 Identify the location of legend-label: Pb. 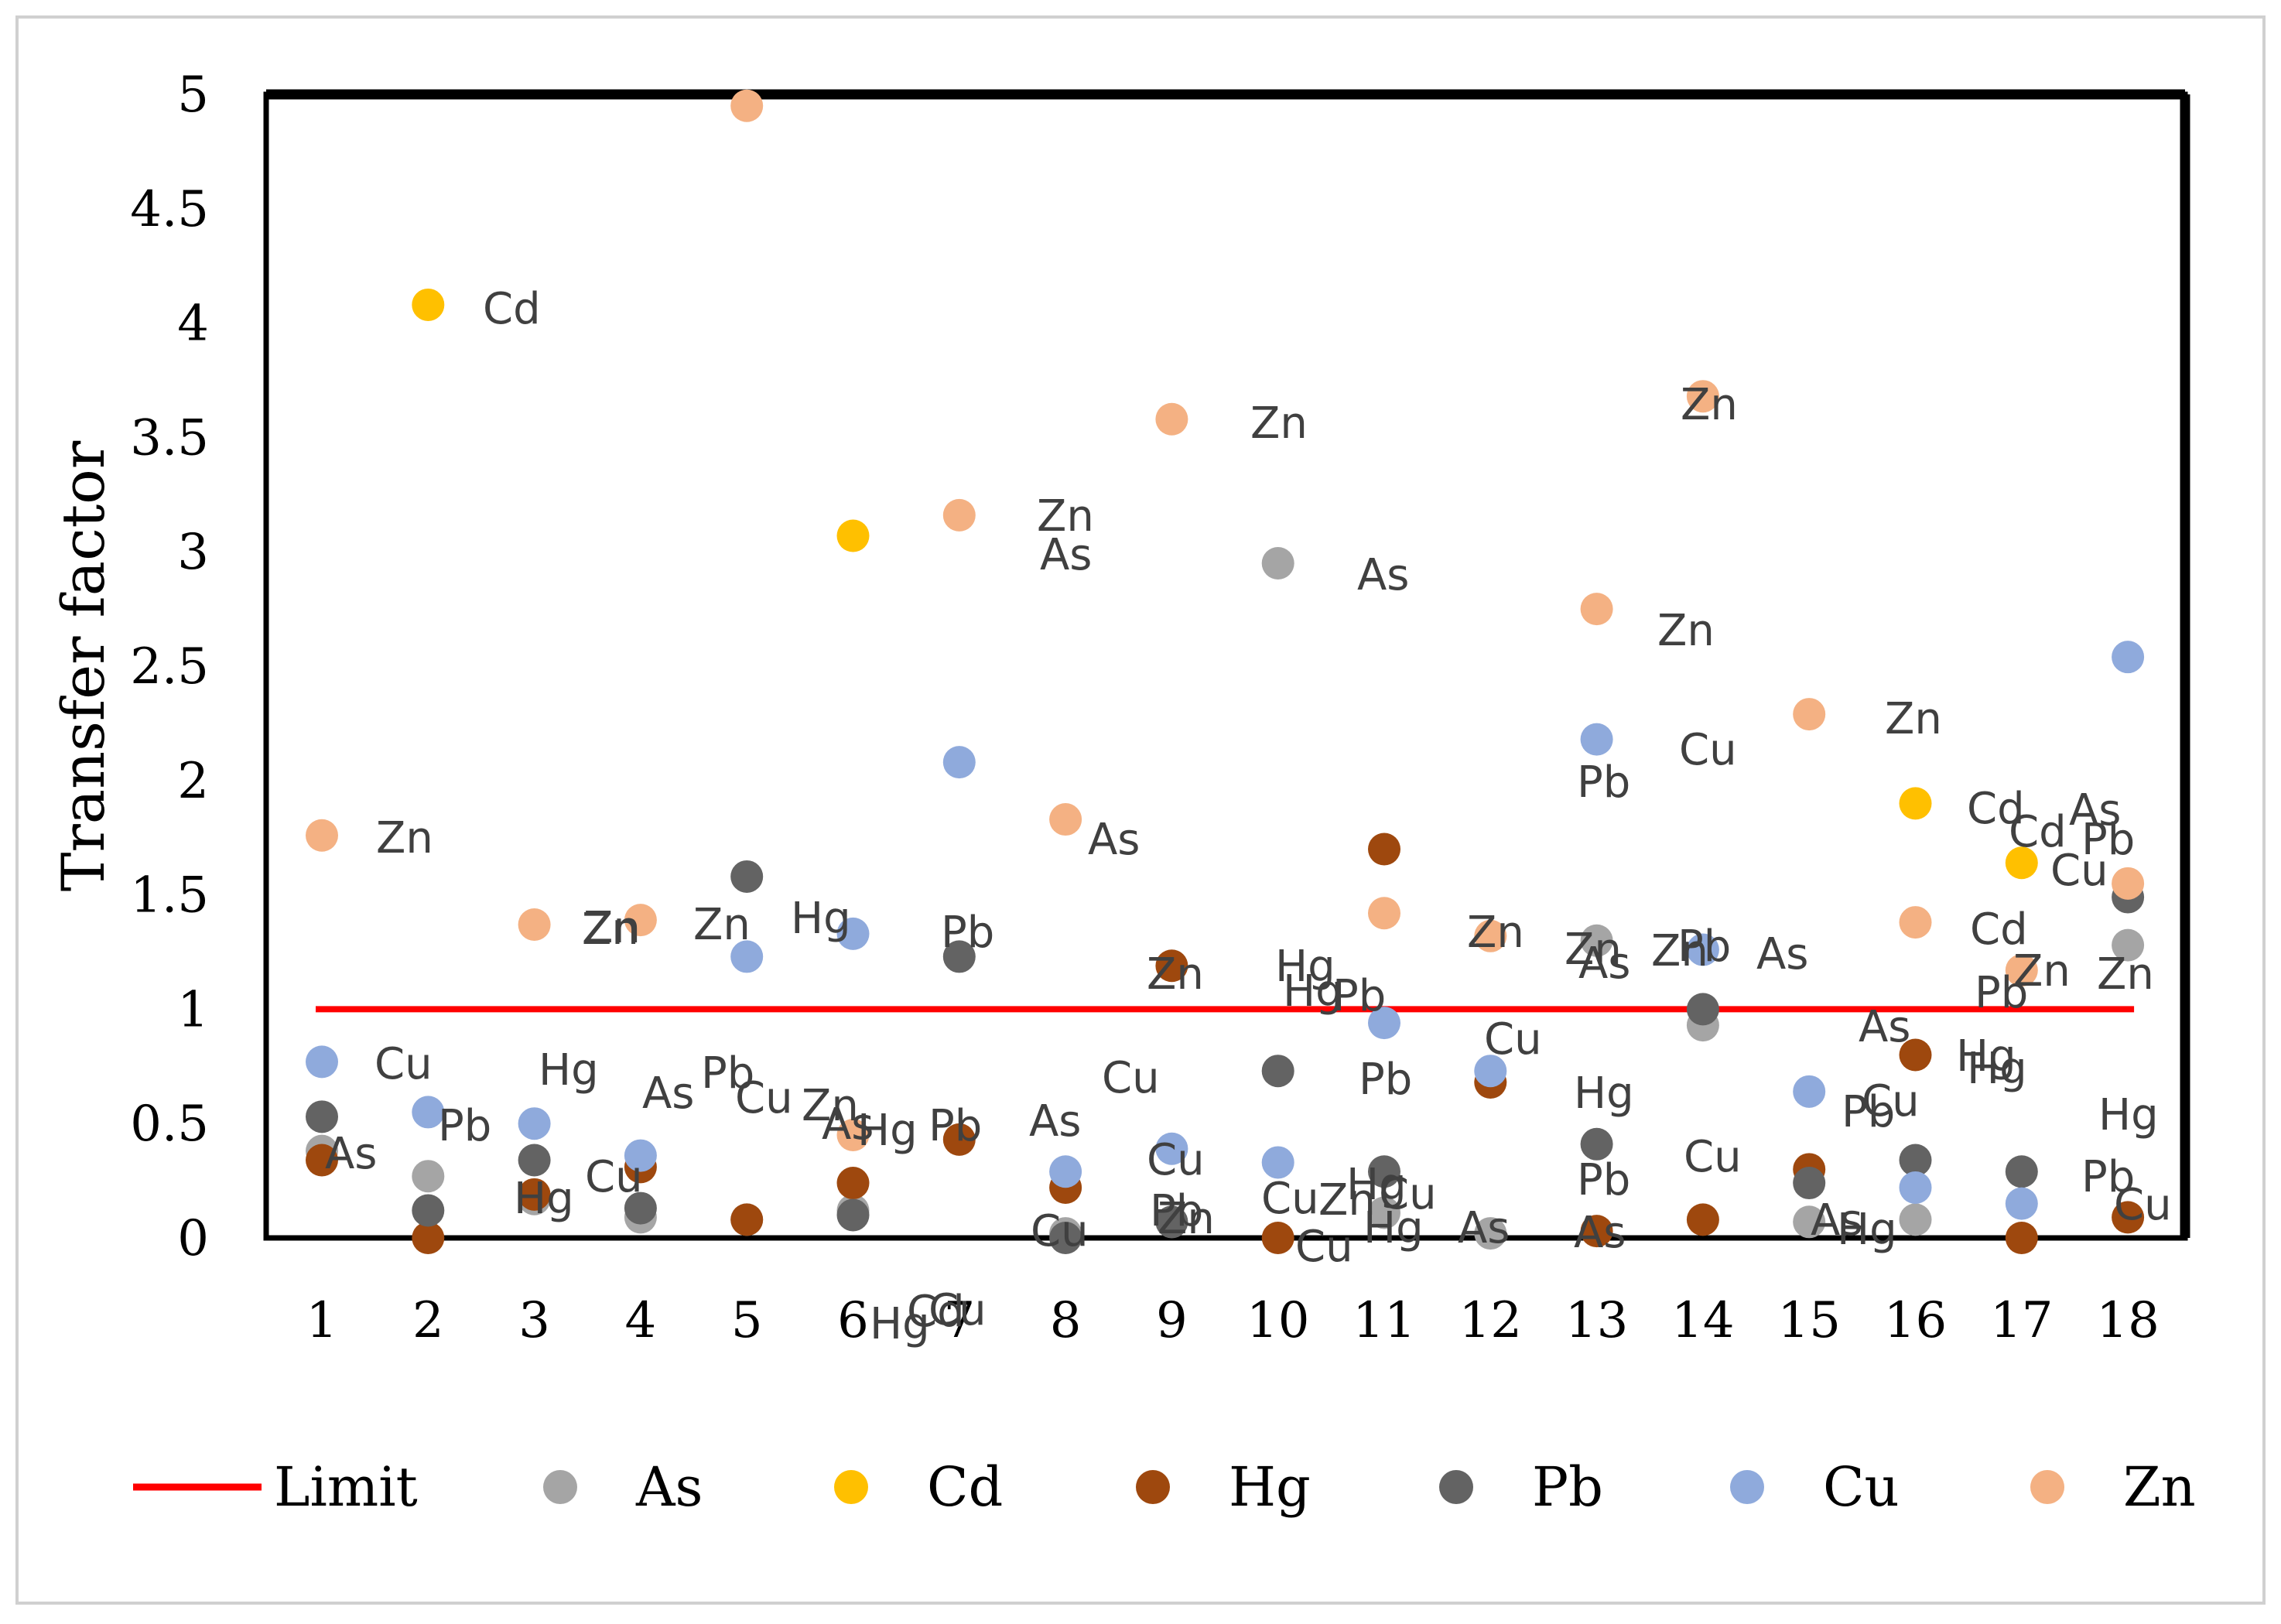
(1567, 1487).